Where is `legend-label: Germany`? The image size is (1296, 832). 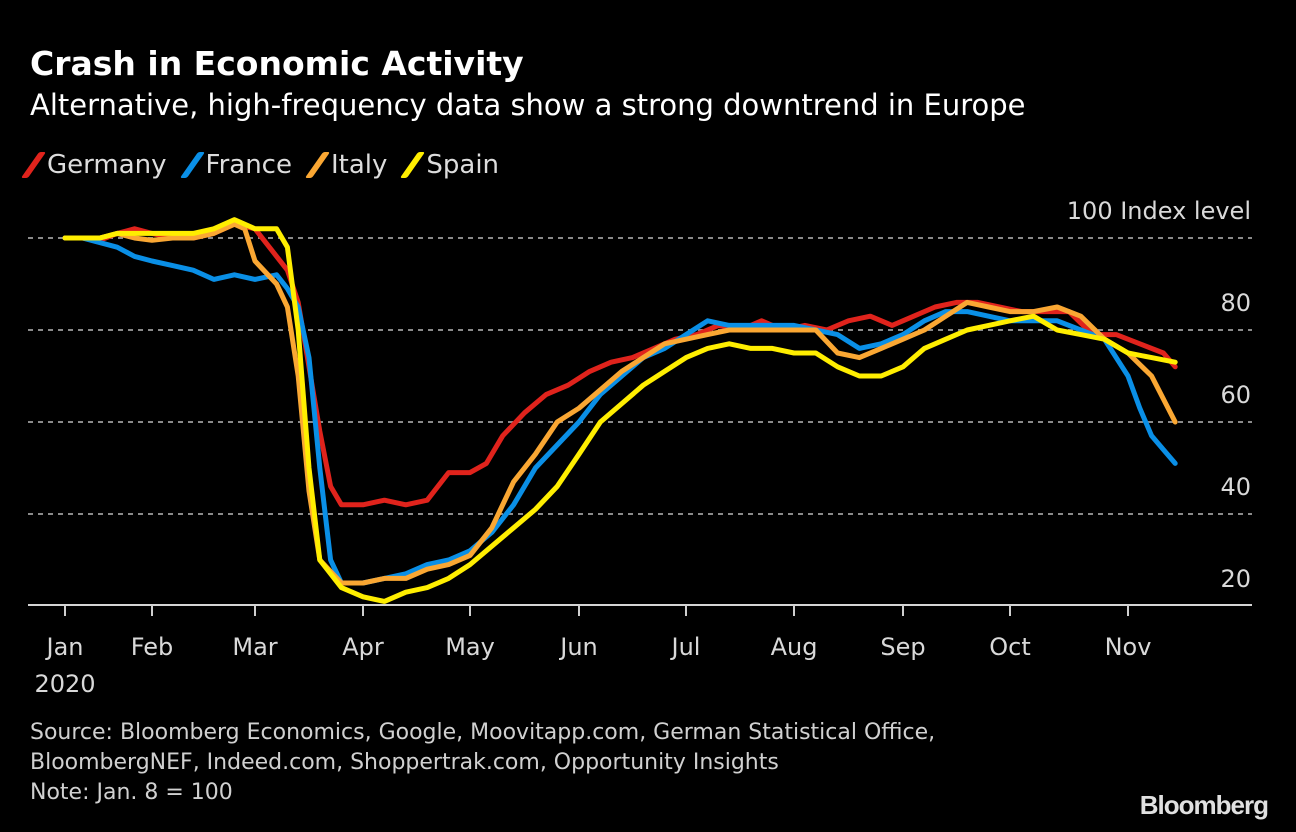 legend-label: Germany is located at coordinates (107, 165).